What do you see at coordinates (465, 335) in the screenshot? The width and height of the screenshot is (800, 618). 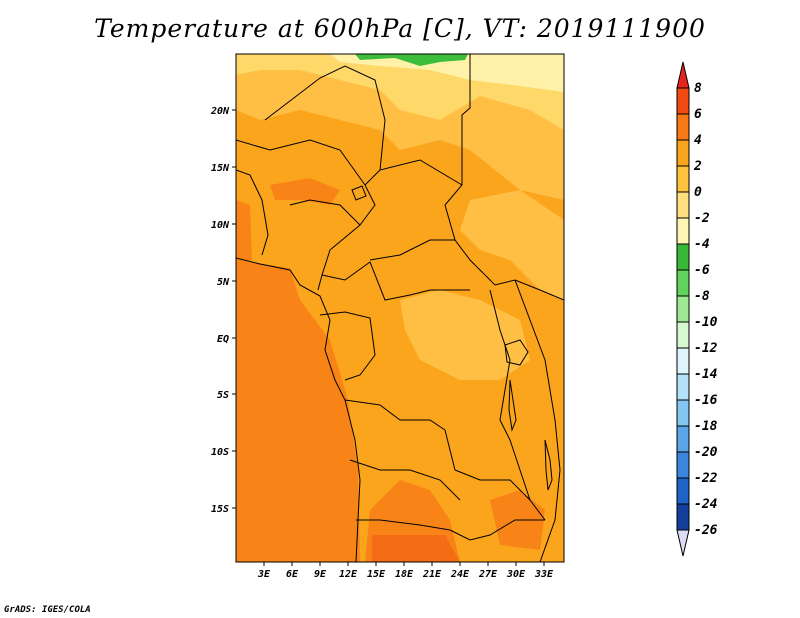 I see `field-east-2b` at bounding box center [465, 335].